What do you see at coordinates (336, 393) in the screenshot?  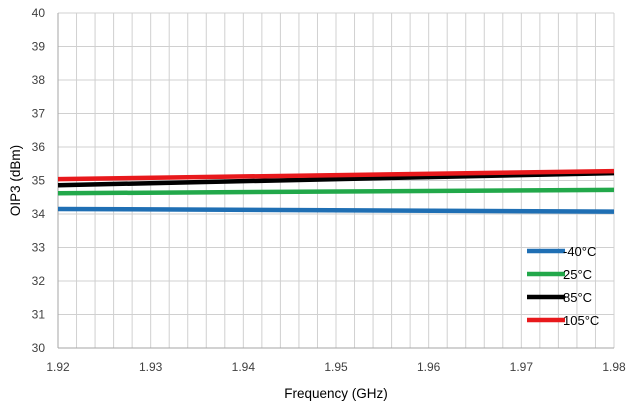 I see `x-axis-title: Frequency (GHz)` at bounding box center [336, 393].